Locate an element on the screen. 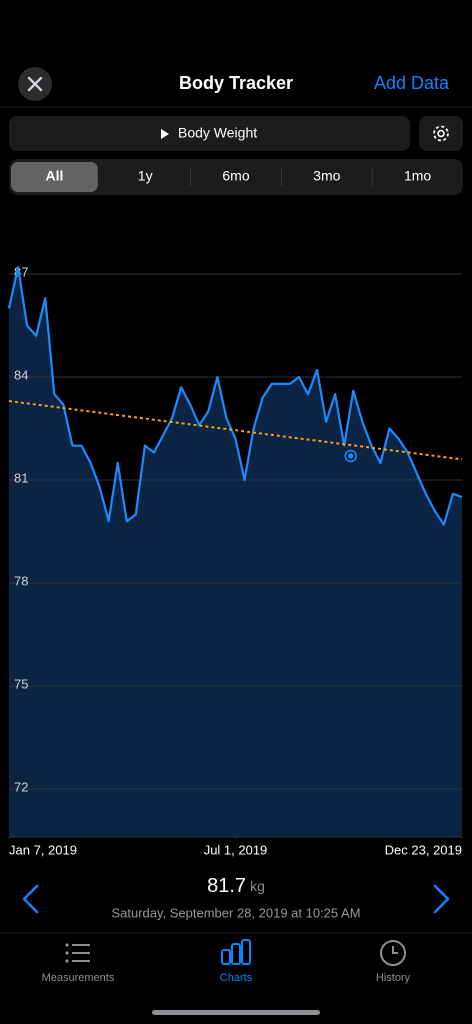  range-option: All is located at coordinates (54, 176).